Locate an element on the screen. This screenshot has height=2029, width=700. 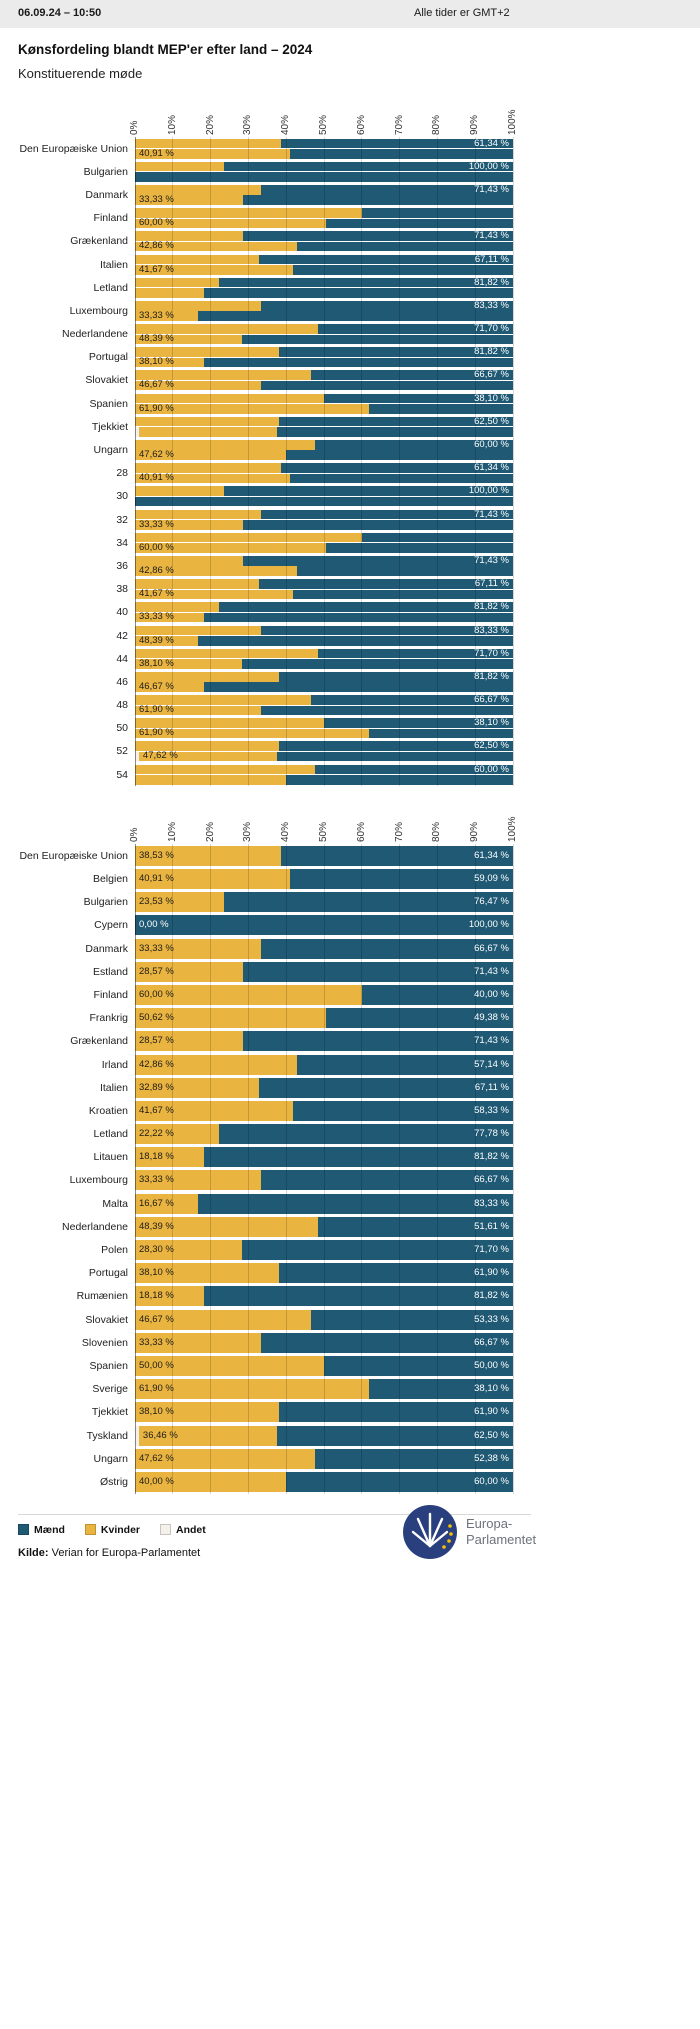
row-bar: 47,62 % 62,50 % is located at coordinates (324, 751).